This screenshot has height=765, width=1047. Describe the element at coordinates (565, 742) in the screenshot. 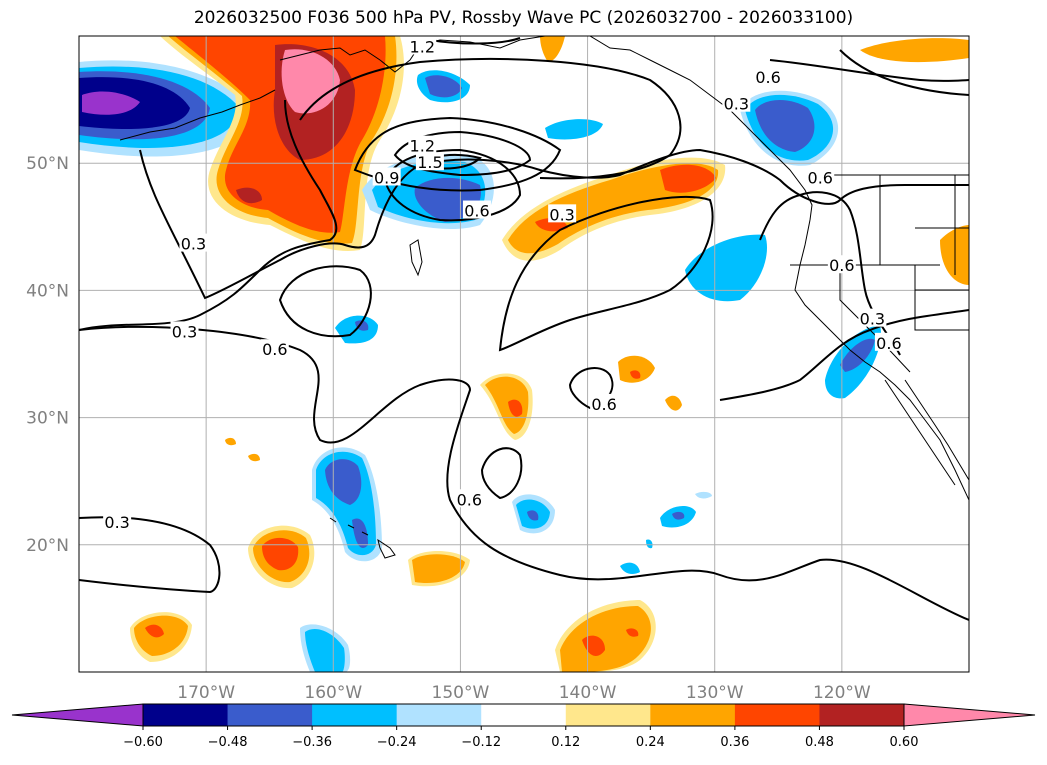

I see `colorbar-label: 0.12` at that location.